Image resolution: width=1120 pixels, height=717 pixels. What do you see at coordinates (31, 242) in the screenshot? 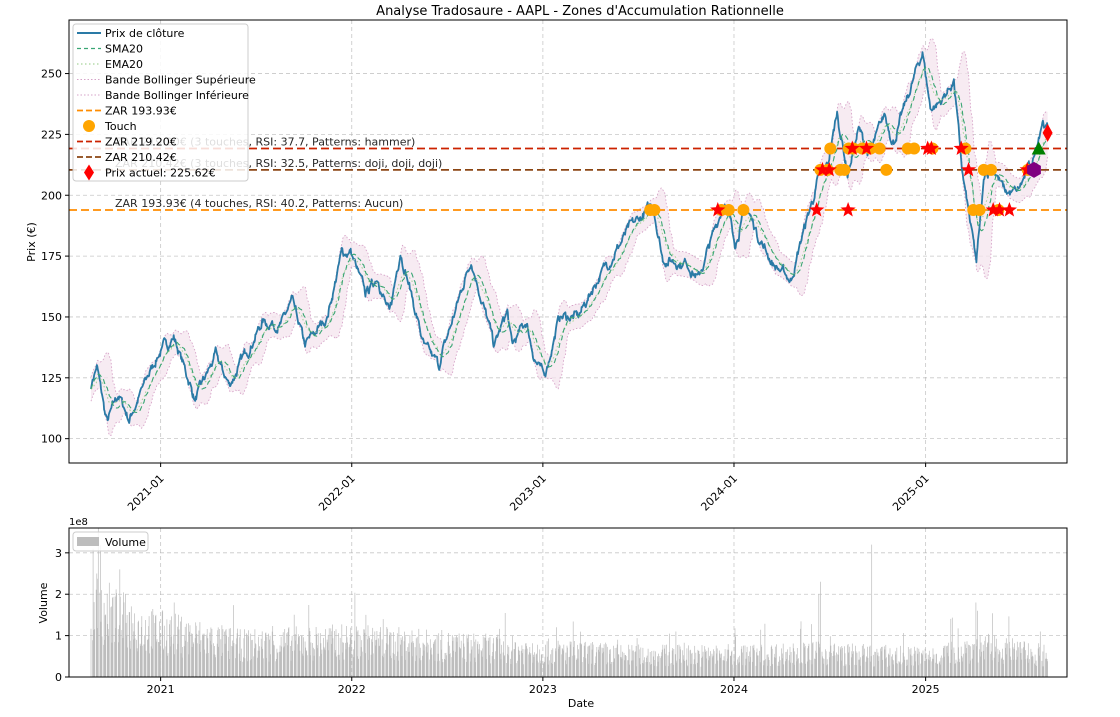
I see `price-y-axis-label: Prix (€)` at bounding box center [31, 242].